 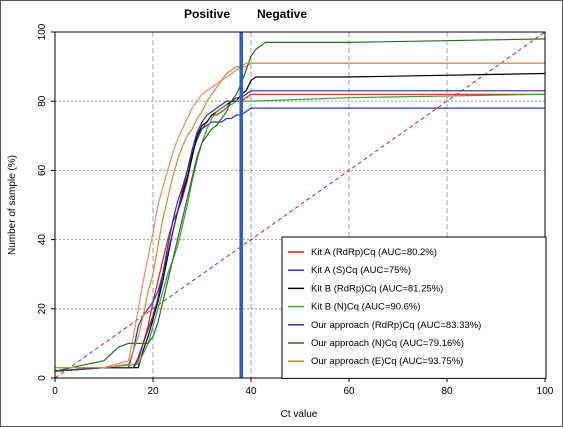 I want to click on positive-label: Positive, so click(x=207, y=14).